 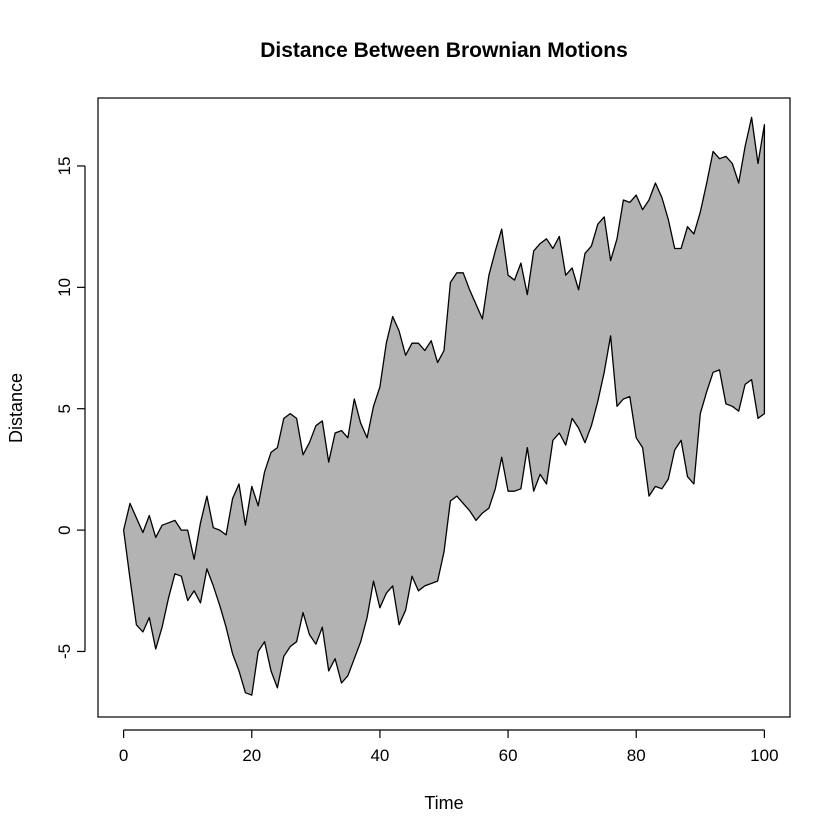 I want to click on x-tick-label: 60, so click(x=508, y=755).